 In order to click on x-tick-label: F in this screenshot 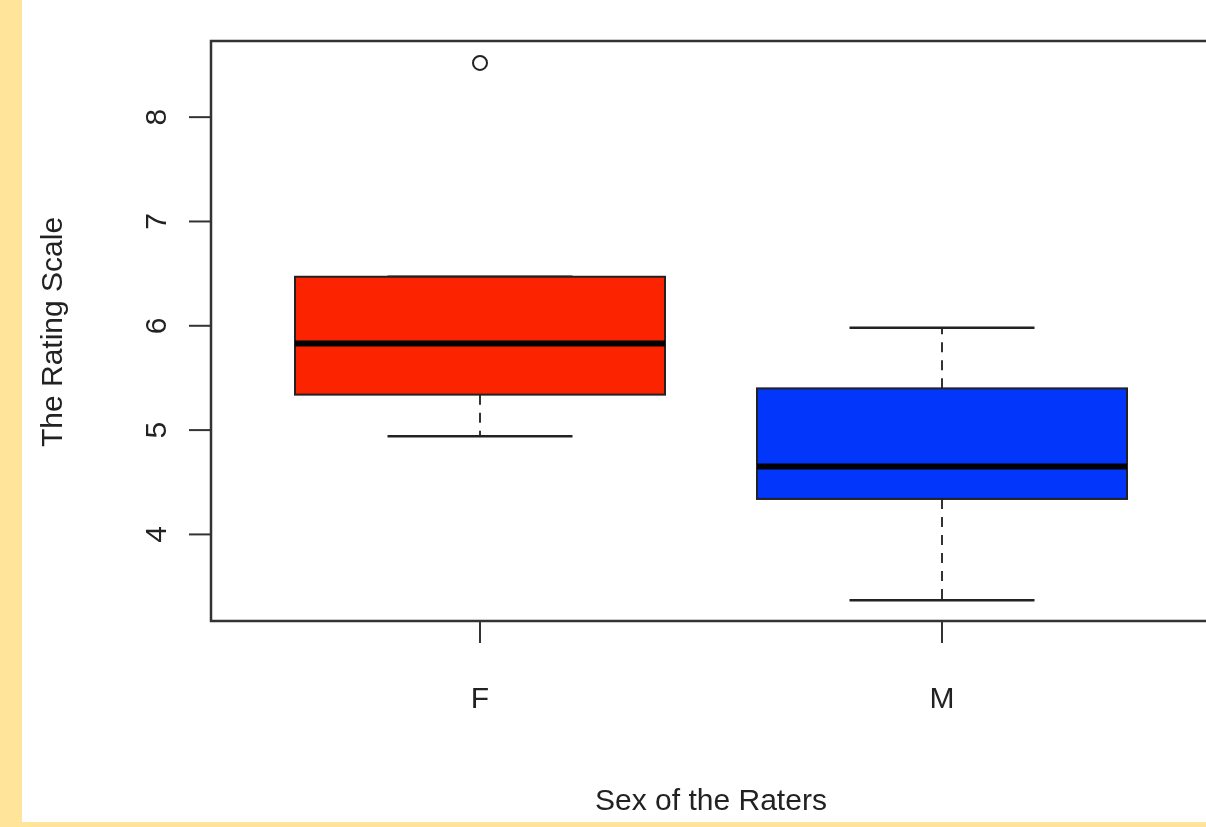, I will do `click(480, 697)`.